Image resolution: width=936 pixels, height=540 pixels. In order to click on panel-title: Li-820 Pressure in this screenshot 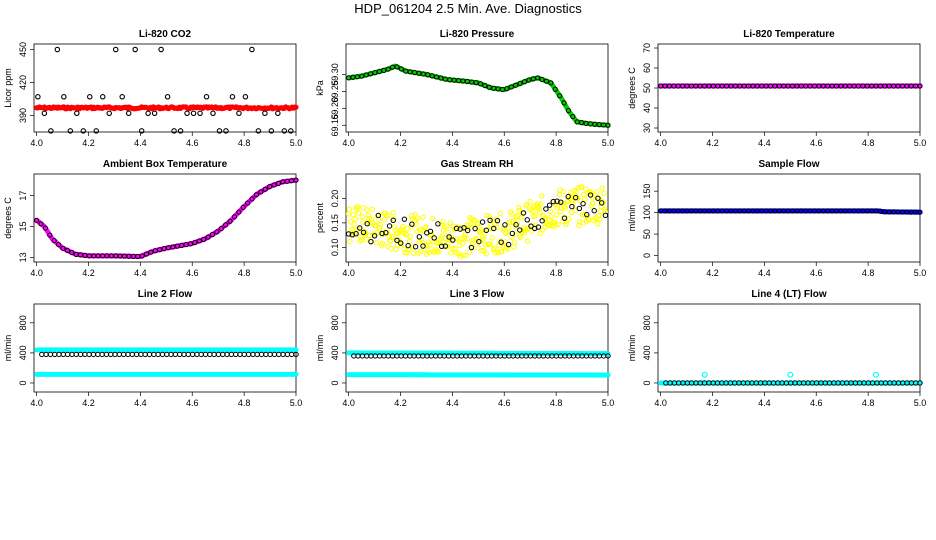, I will do `click(477, 34)`.